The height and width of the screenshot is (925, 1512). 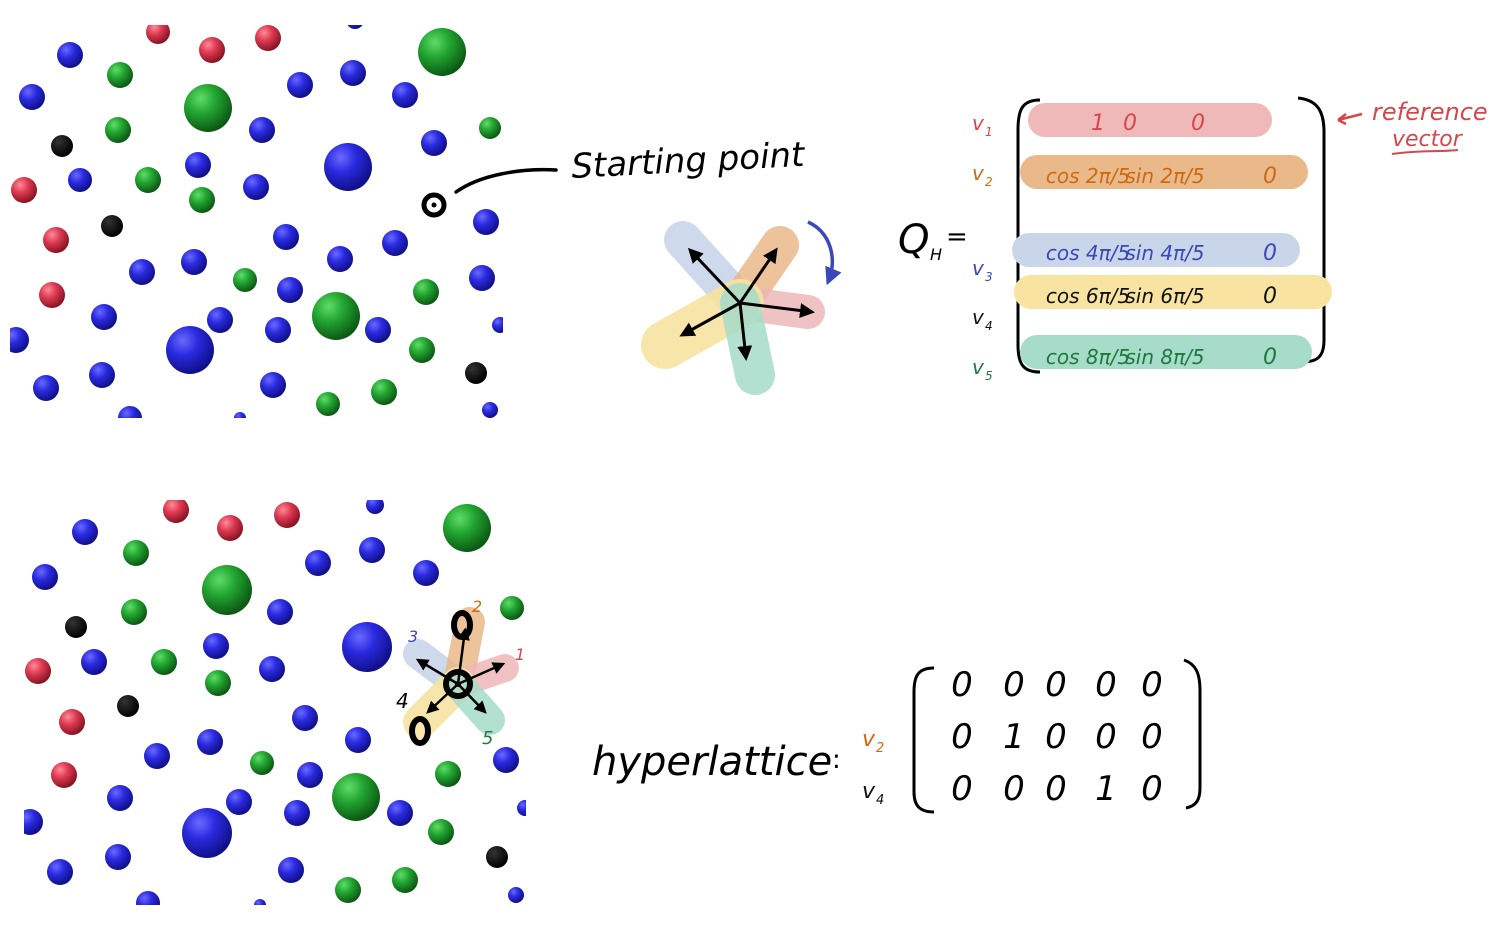 What do you see at coordinates (1164, 253) in the screenshot?
I see `matrix-q-cell: sin 4π/5` at bounding box center [1164, 253].